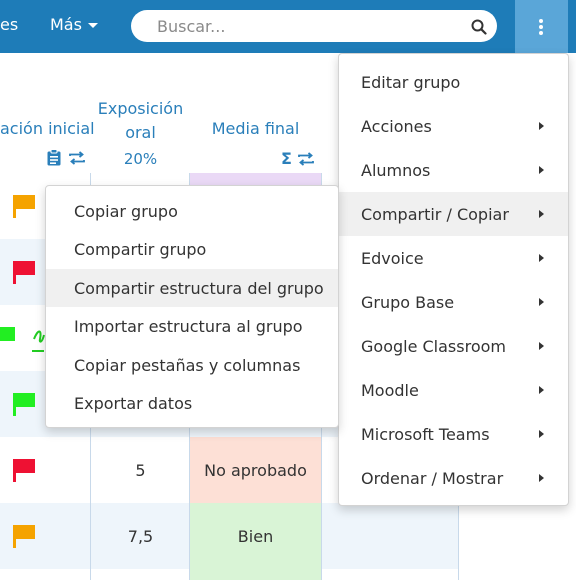 Image resolution: width=576 pixels, height=580 pixels. What do you see at coordinates (140, 108) in the screenshot?
I see `header-oral-line1: Exposición` at bounding box center [140, 108].